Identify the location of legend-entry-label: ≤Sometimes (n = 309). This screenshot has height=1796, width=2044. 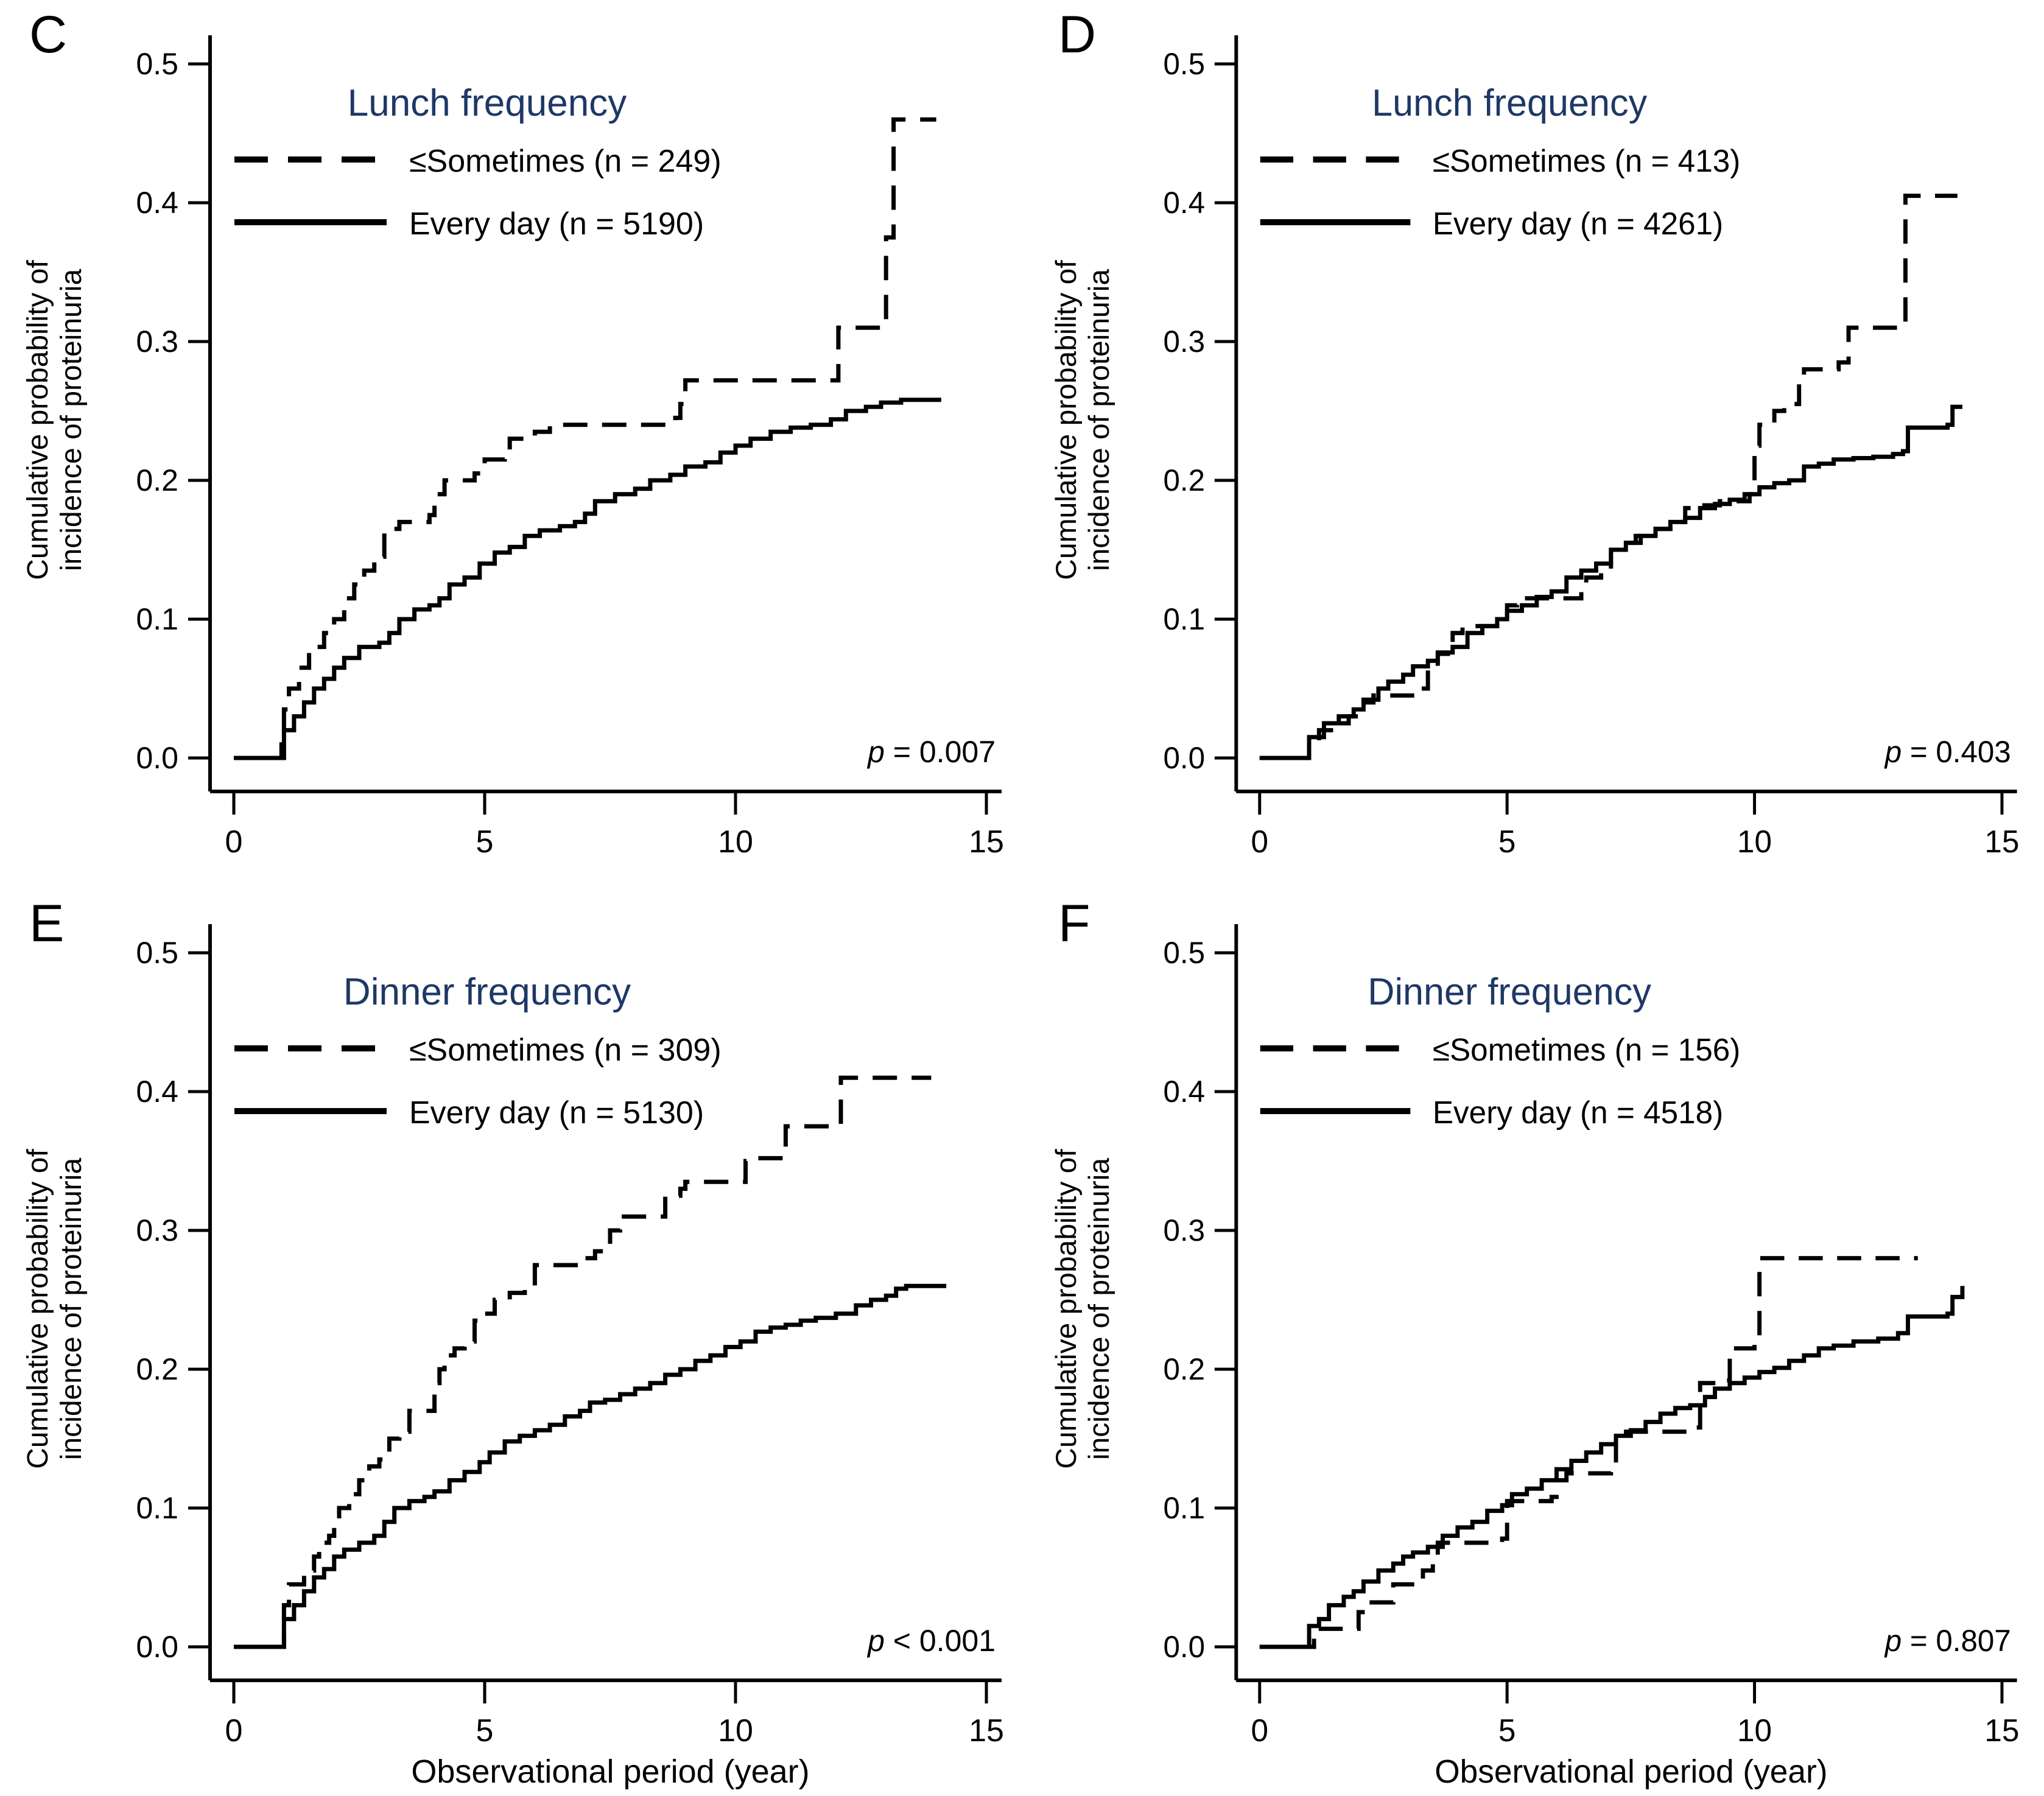
(565, 1050).